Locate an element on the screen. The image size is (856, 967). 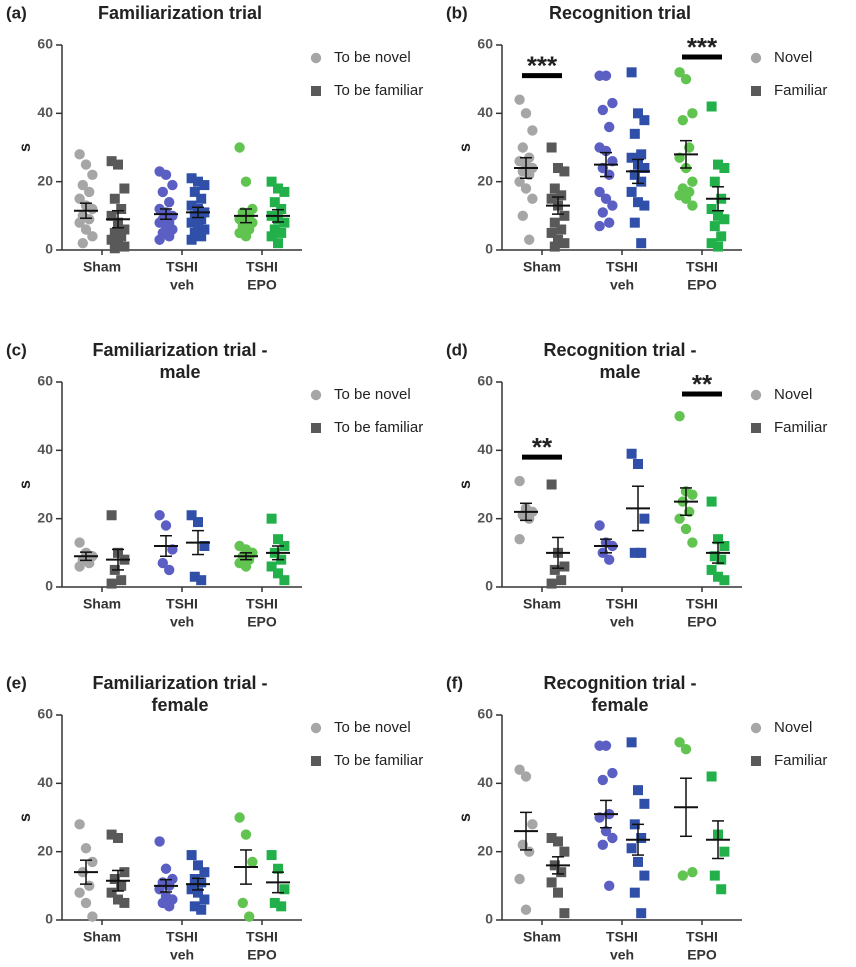
chart-title: Recognition trial - is located at coordinates (620, 683).